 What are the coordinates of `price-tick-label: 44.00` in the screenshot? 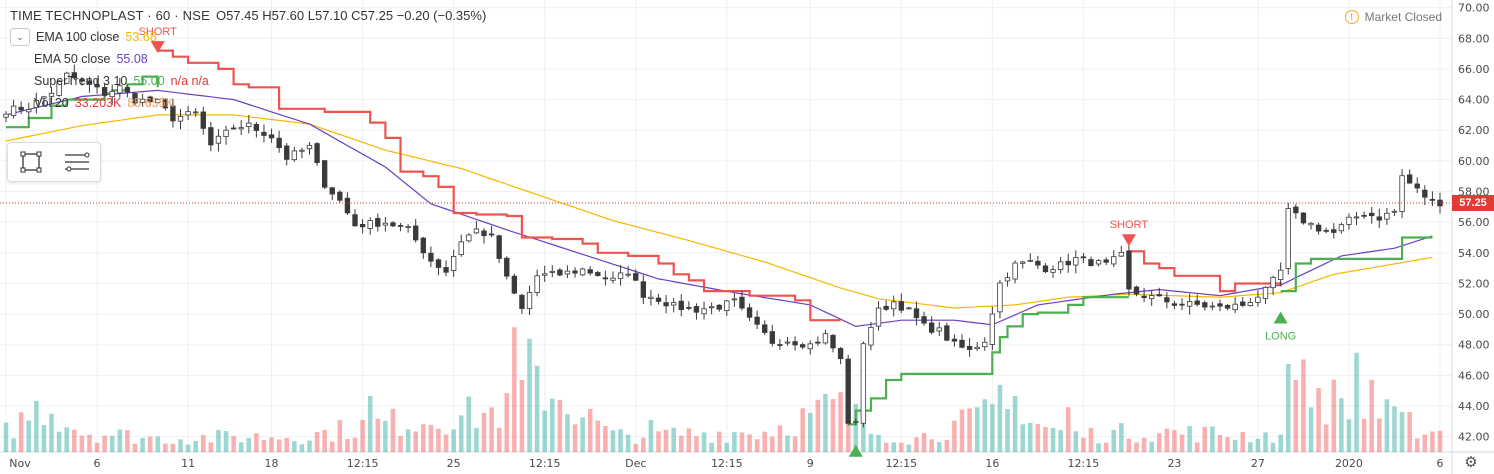 It's located at (1474, 406).